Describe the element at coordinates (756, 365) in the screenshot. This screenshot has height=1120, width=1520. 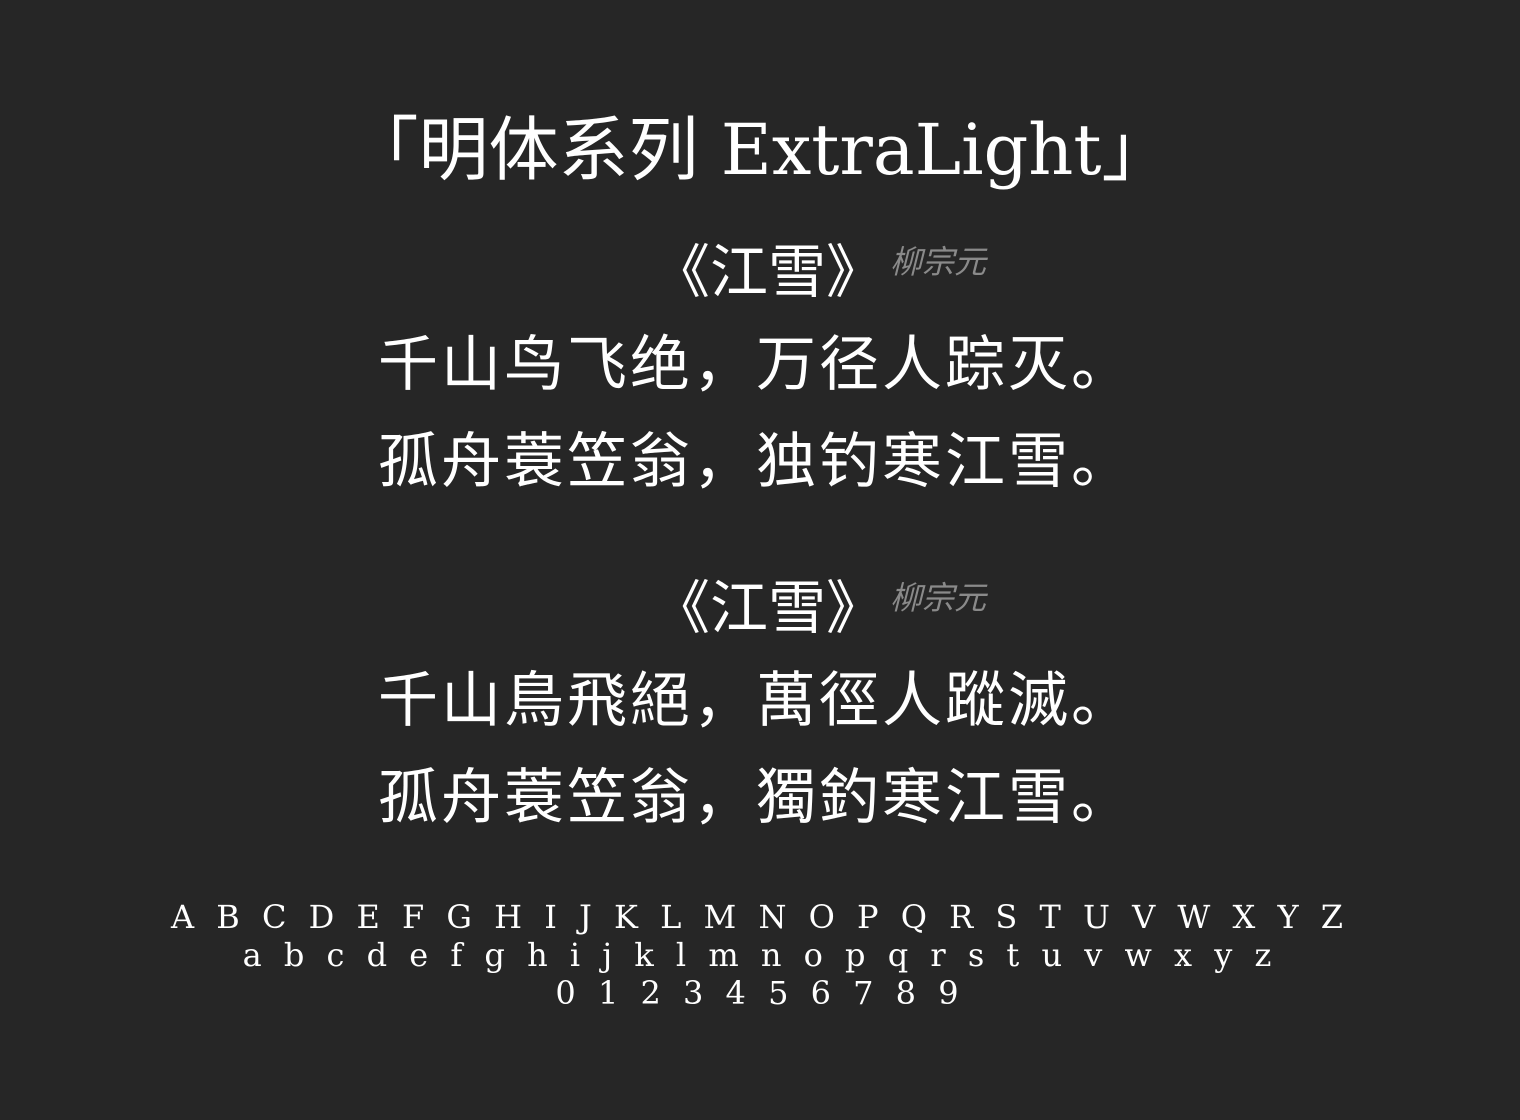
I see `poem-line: 千山鸟飞绝，万径人踪灭。` at that location.